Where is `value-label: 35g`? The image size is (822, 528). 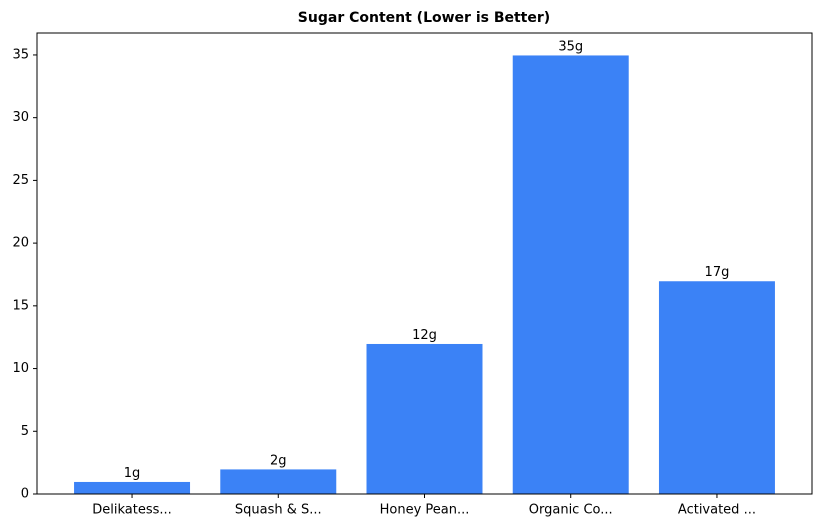 value-label: 35g is located at coordinates (570, 46).